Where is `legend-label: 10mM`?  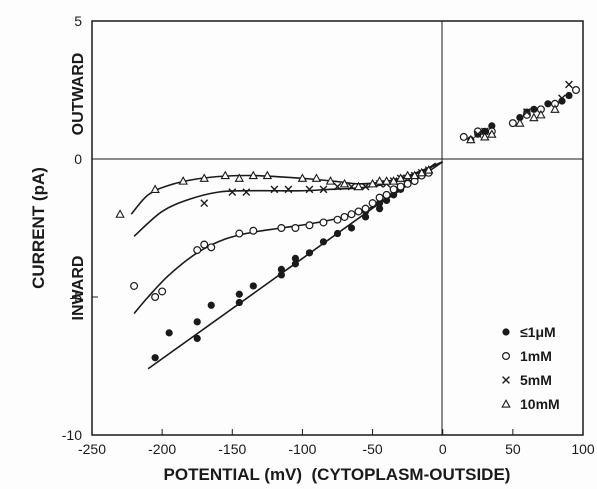 legend-label: 10mM is located at coordinates (540, 404).